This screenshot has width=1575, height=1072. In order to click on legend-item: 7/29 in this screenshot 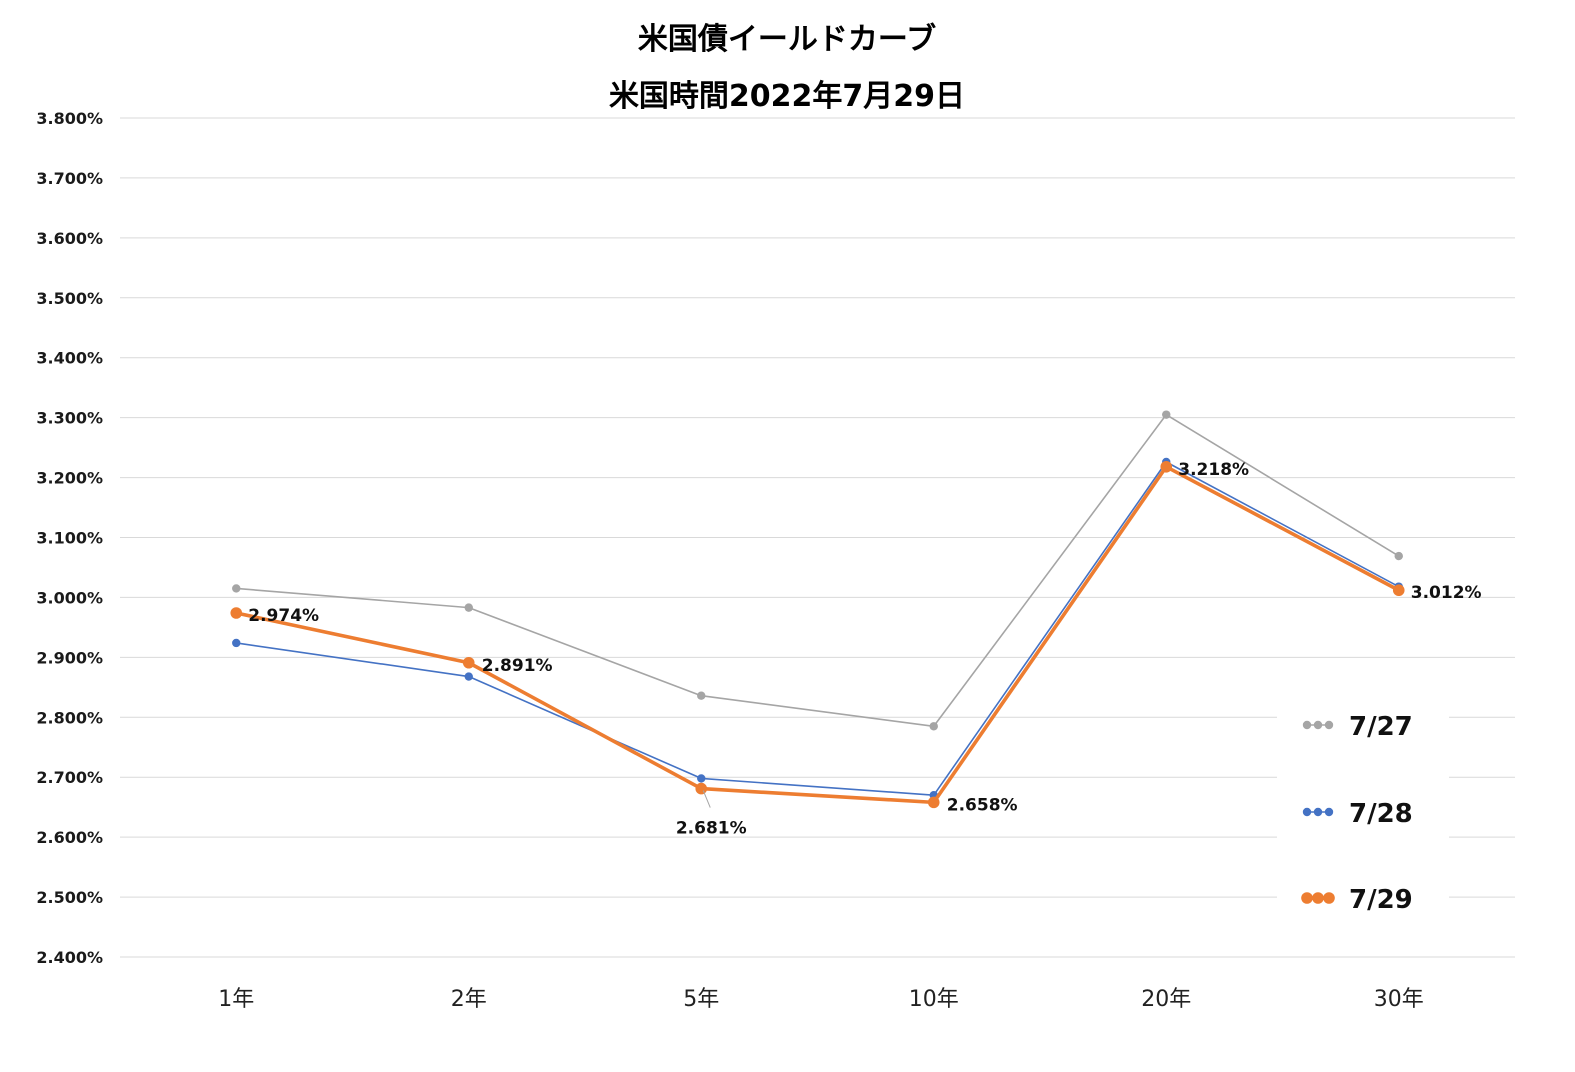, I will do `click(1357, 900)`.